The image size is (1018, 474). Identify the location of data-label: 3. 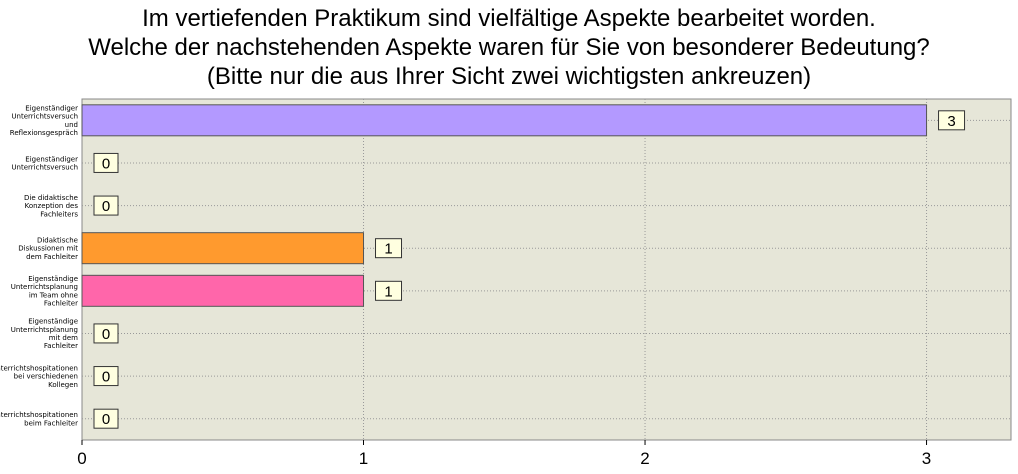
(951, 121).